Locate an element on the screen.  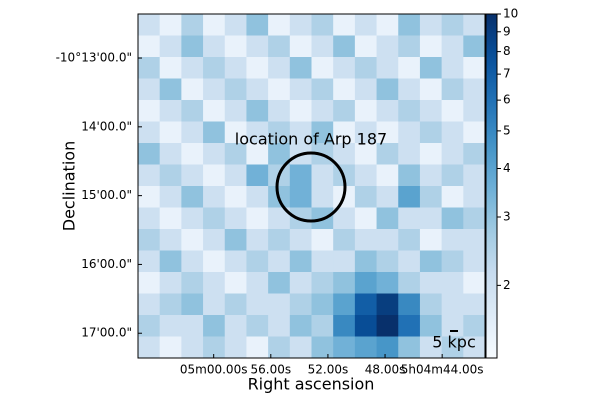
y-tick-label: 14'00.0" is located at coordinates (106, 126).